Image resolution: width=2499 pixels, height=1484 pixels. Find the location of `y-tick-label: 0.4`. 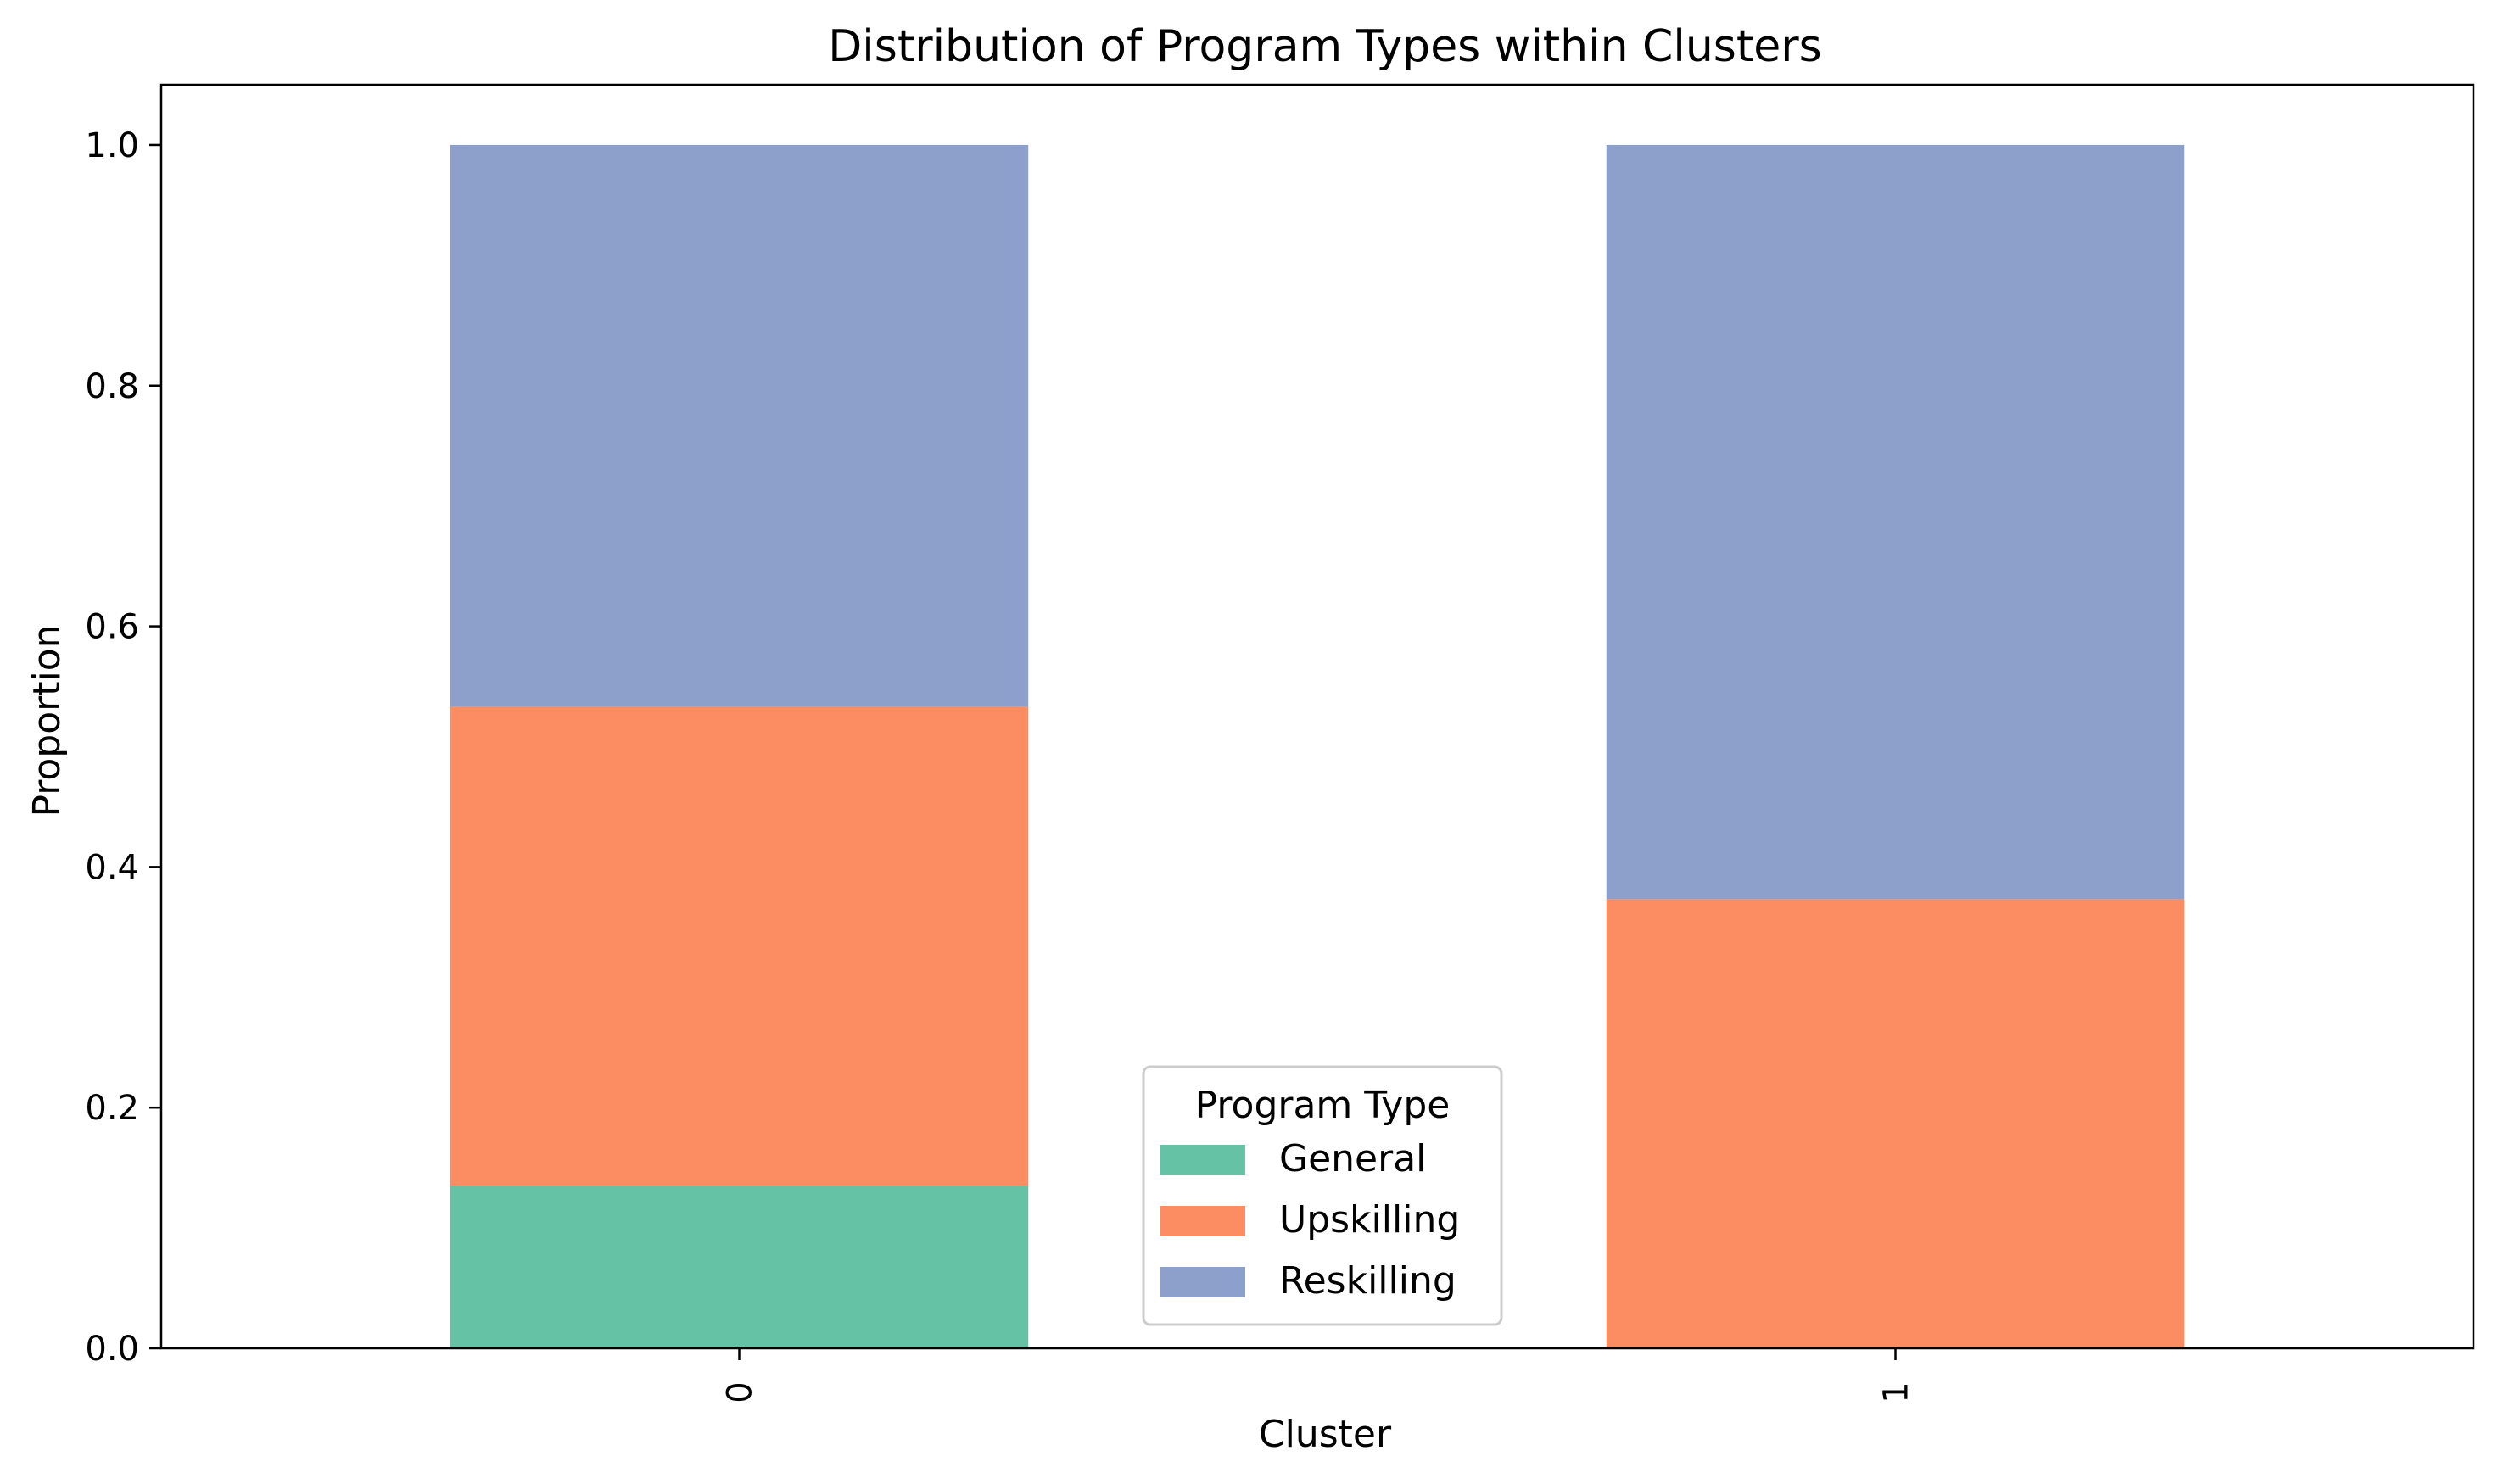

y-tick-label: 0.4 is located at coordinates (112, 867).